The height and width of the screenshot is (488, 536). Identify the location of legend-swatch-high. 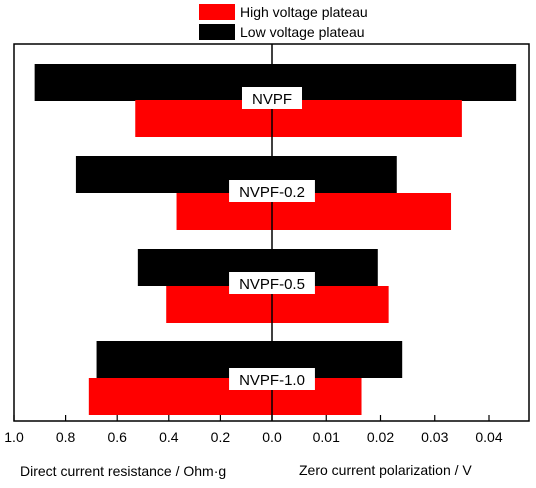
(217, 12).